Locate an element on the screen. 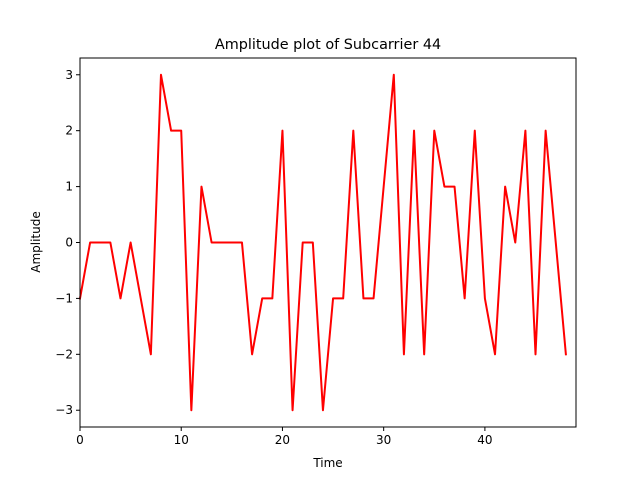  y-axis-ticks: −3 −2 −1 0 1 2 3 is located at coordinates (67, 242).